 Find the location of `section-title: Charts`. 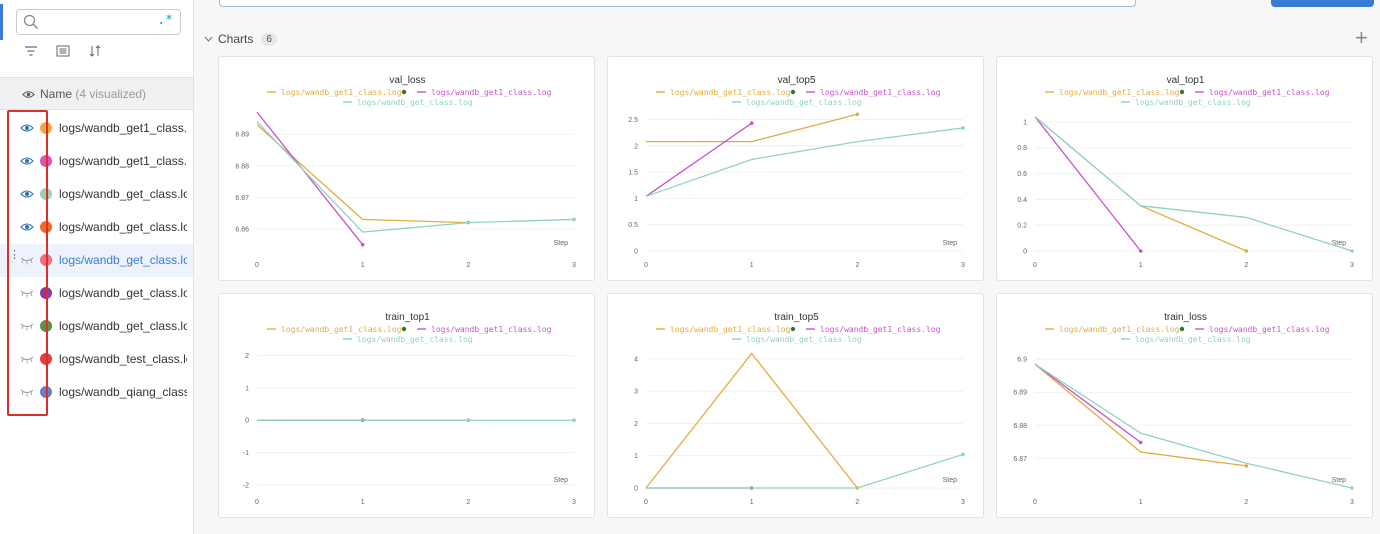

section-title: Charts is located at coordinates (236, 39).